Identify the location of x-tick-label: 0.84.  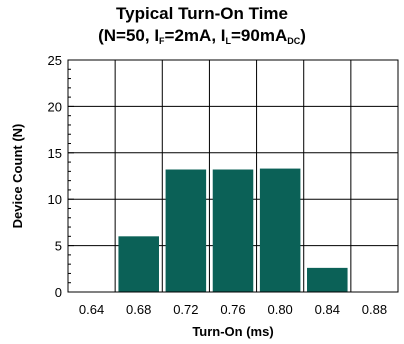
(327, 309).